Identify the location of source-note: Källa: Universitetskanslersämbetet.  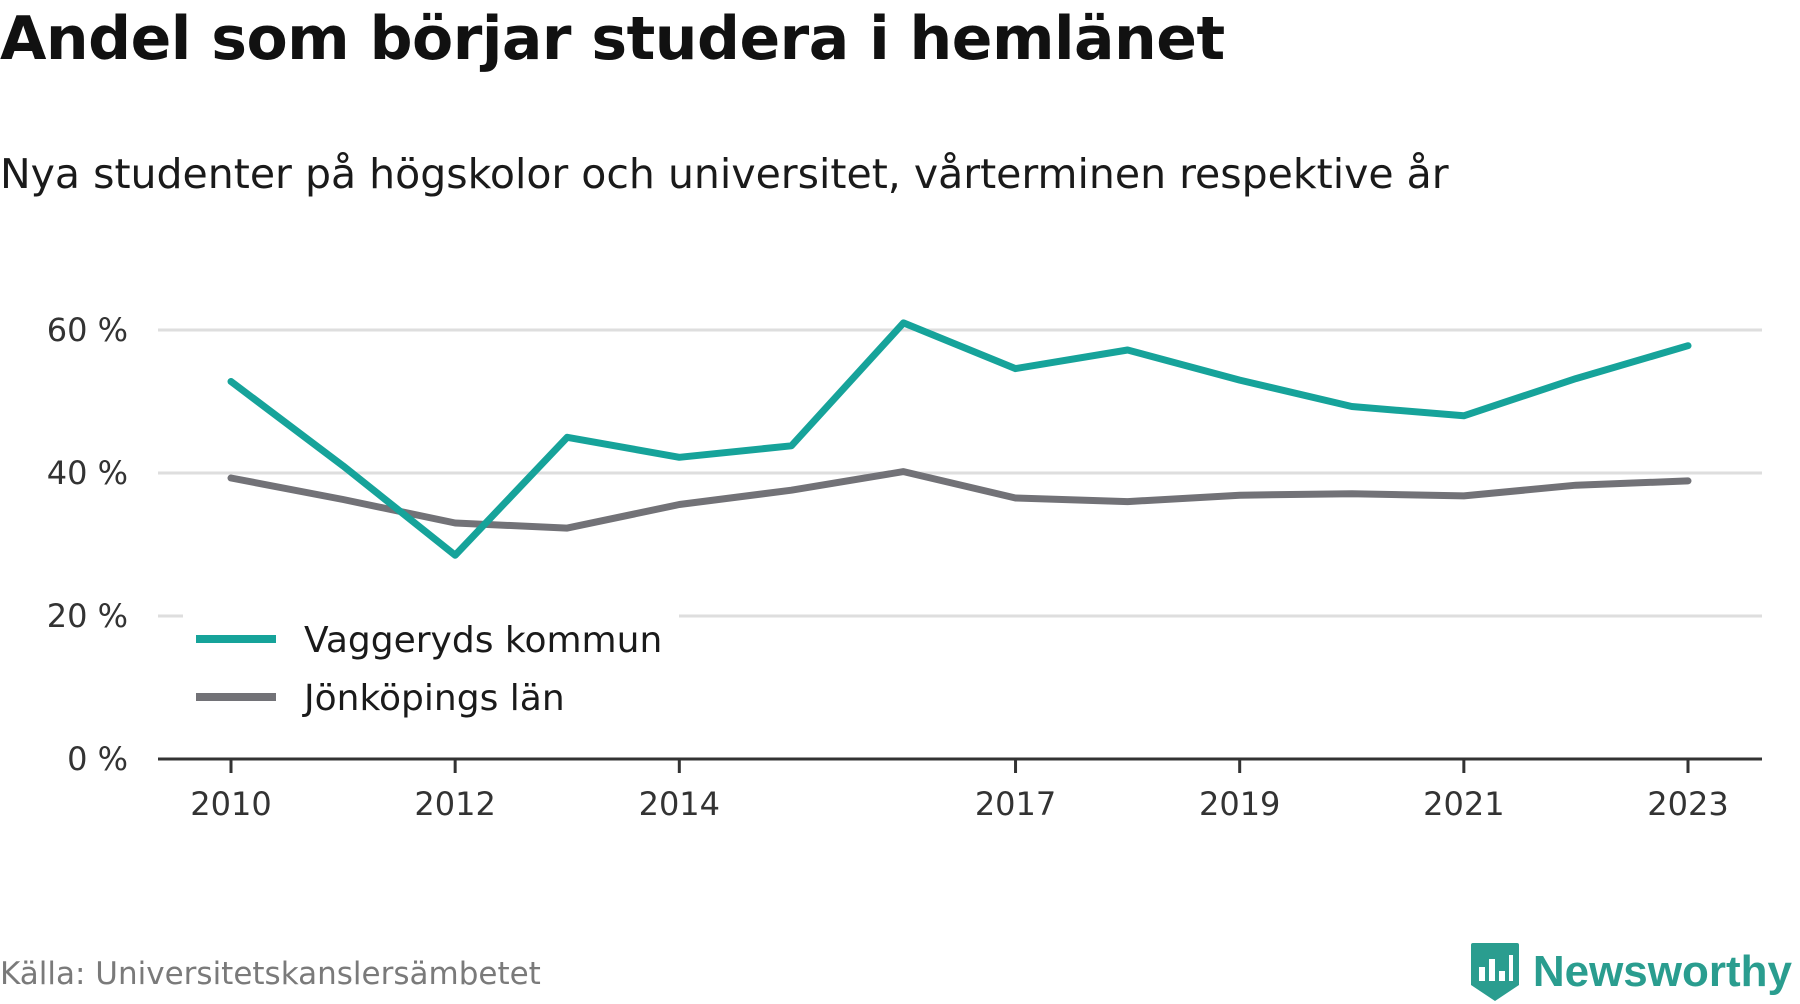
(270, 974).